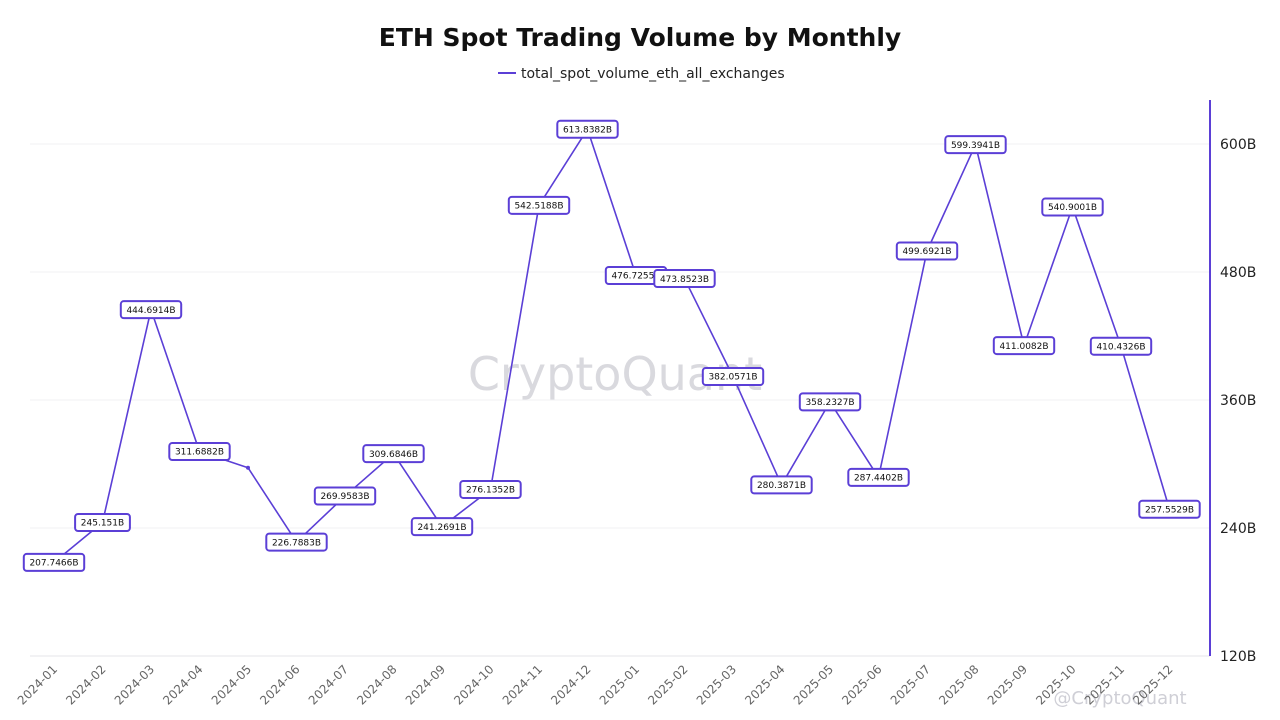 The height and width of the screenshot is (720, 1280). What do you see at coordinates (376, 684) in the screenshot?
I see `x-tick-label: 2024-08` at bounding box center [376, 684].